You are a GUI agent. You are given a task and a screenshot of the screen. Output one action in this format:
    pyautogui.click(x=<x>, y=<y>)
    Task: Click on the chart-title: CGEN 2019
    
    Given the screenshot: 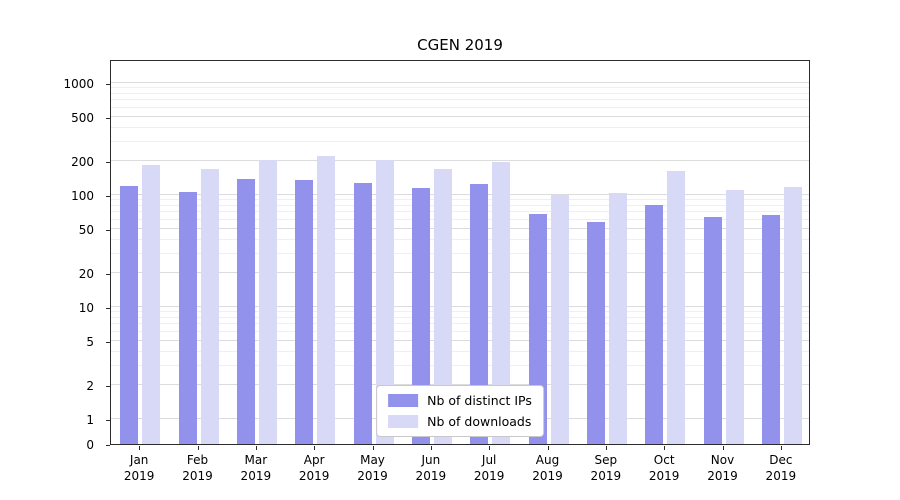 What is the action you would take?
    pyautogui.click(x=460, y=45)
    